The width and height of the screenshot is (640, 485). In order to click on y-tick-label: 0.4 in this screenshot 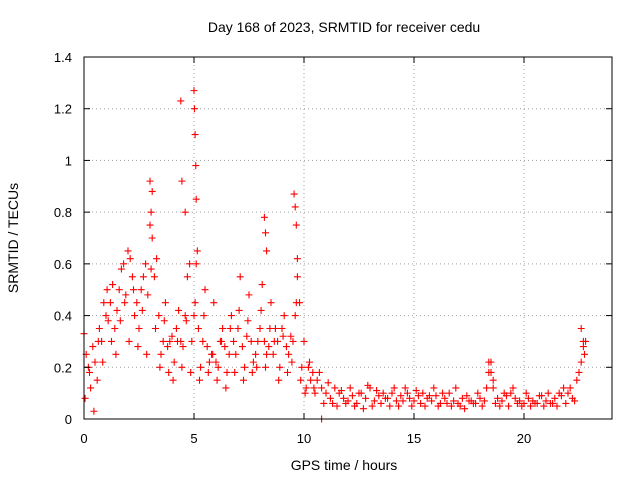, I will do `click(63, 316)`.